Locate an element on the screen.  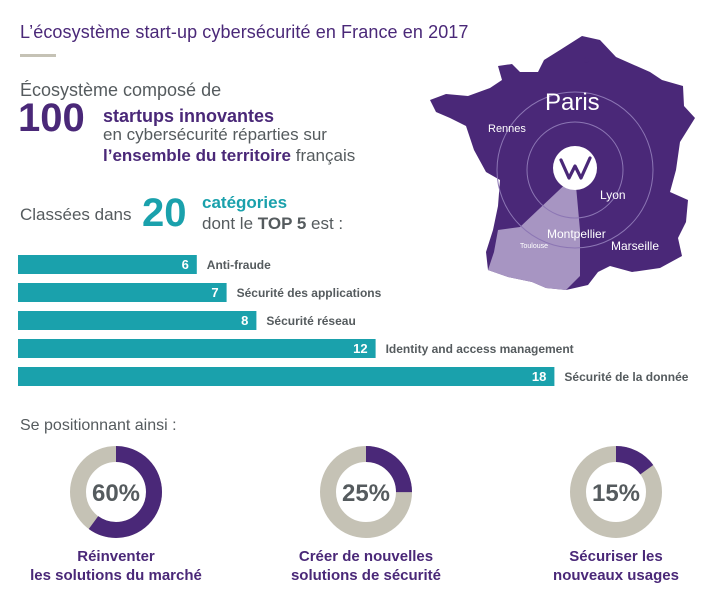
top5-text: dont le TOP 5 est : is located at coordinates (272, 224).